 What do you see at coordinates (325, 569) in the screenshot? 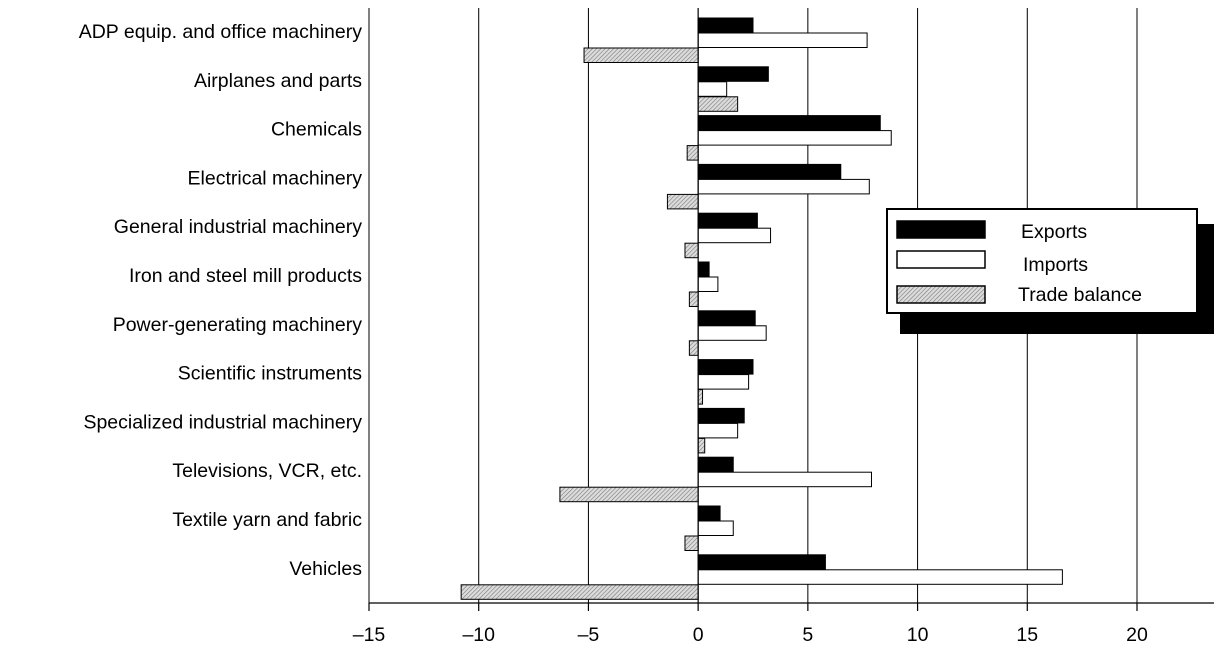
I see `category-label: Vehicles` at bounding box center [325, 569].